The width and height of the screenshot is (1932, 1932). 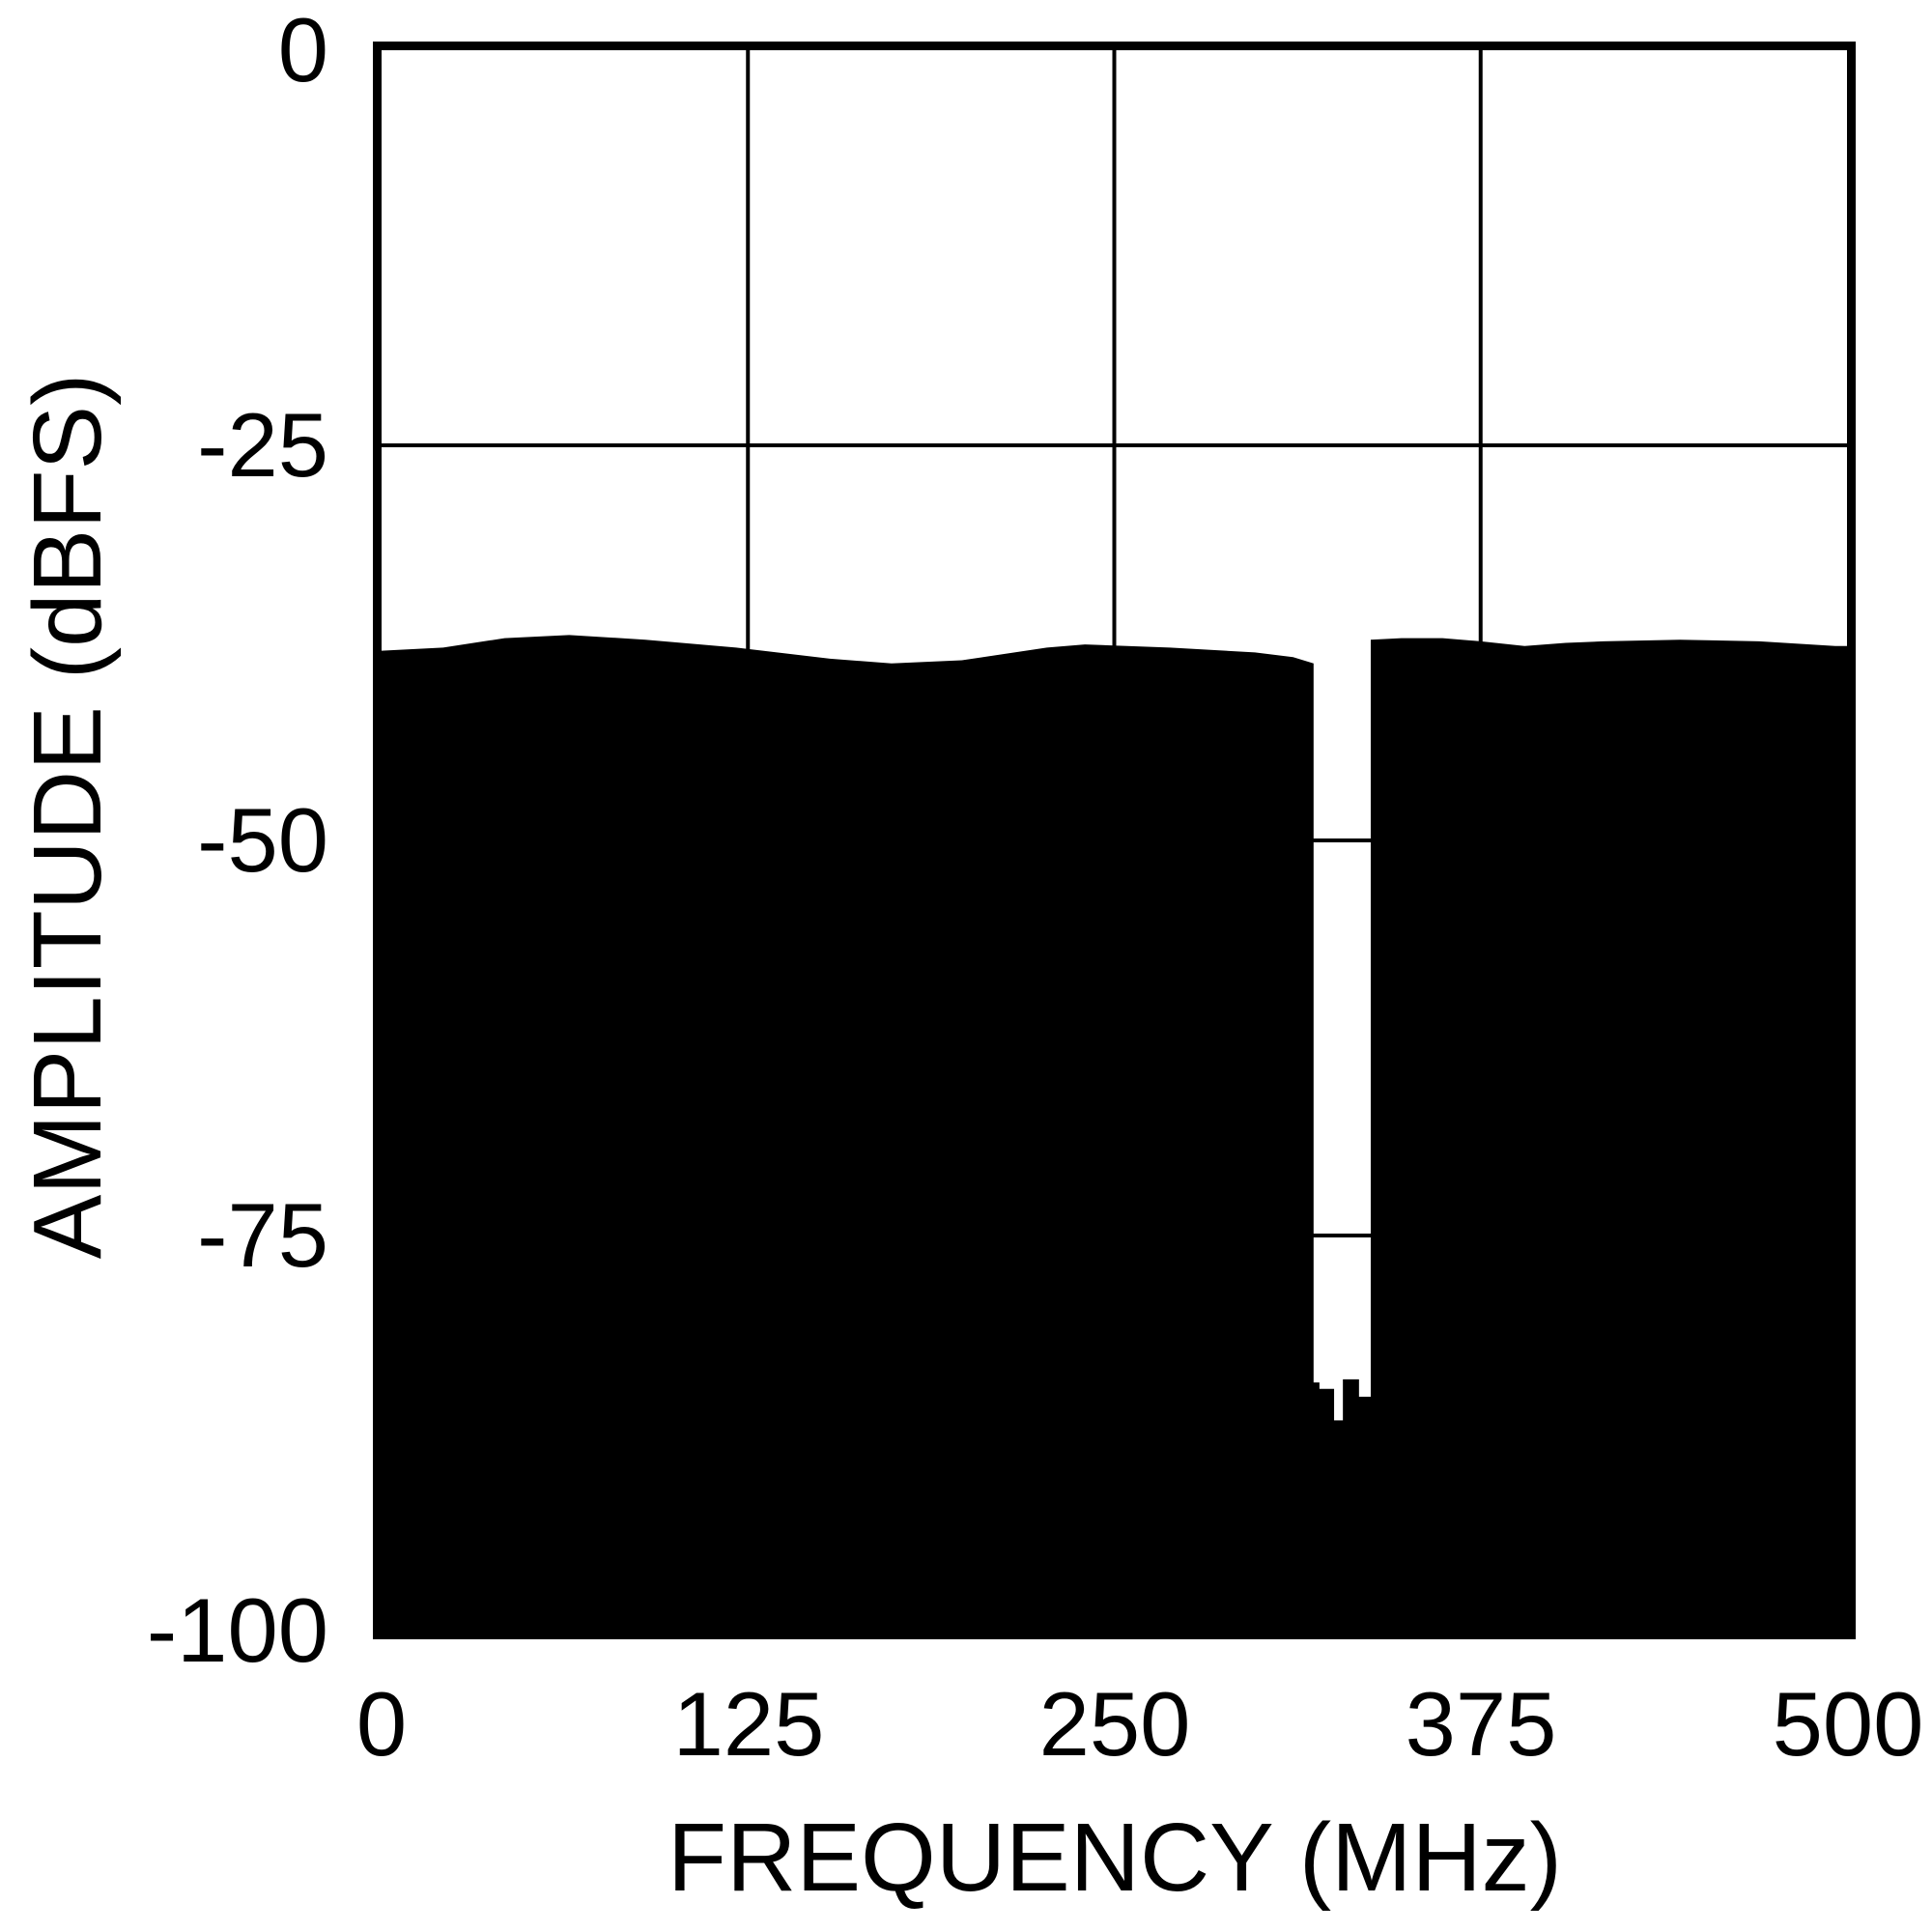 I want to click on y-tick-label: -75, so click(x=262, y=1235).